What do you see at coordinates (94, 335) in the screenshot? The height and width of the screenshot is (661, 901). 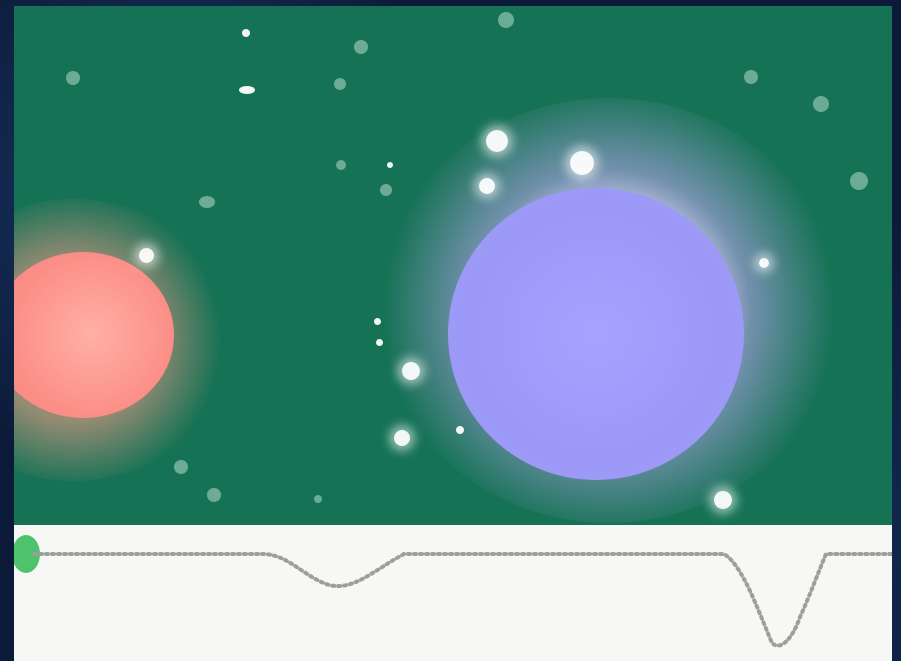 I see `red-star` at bounding box center [94, 335].